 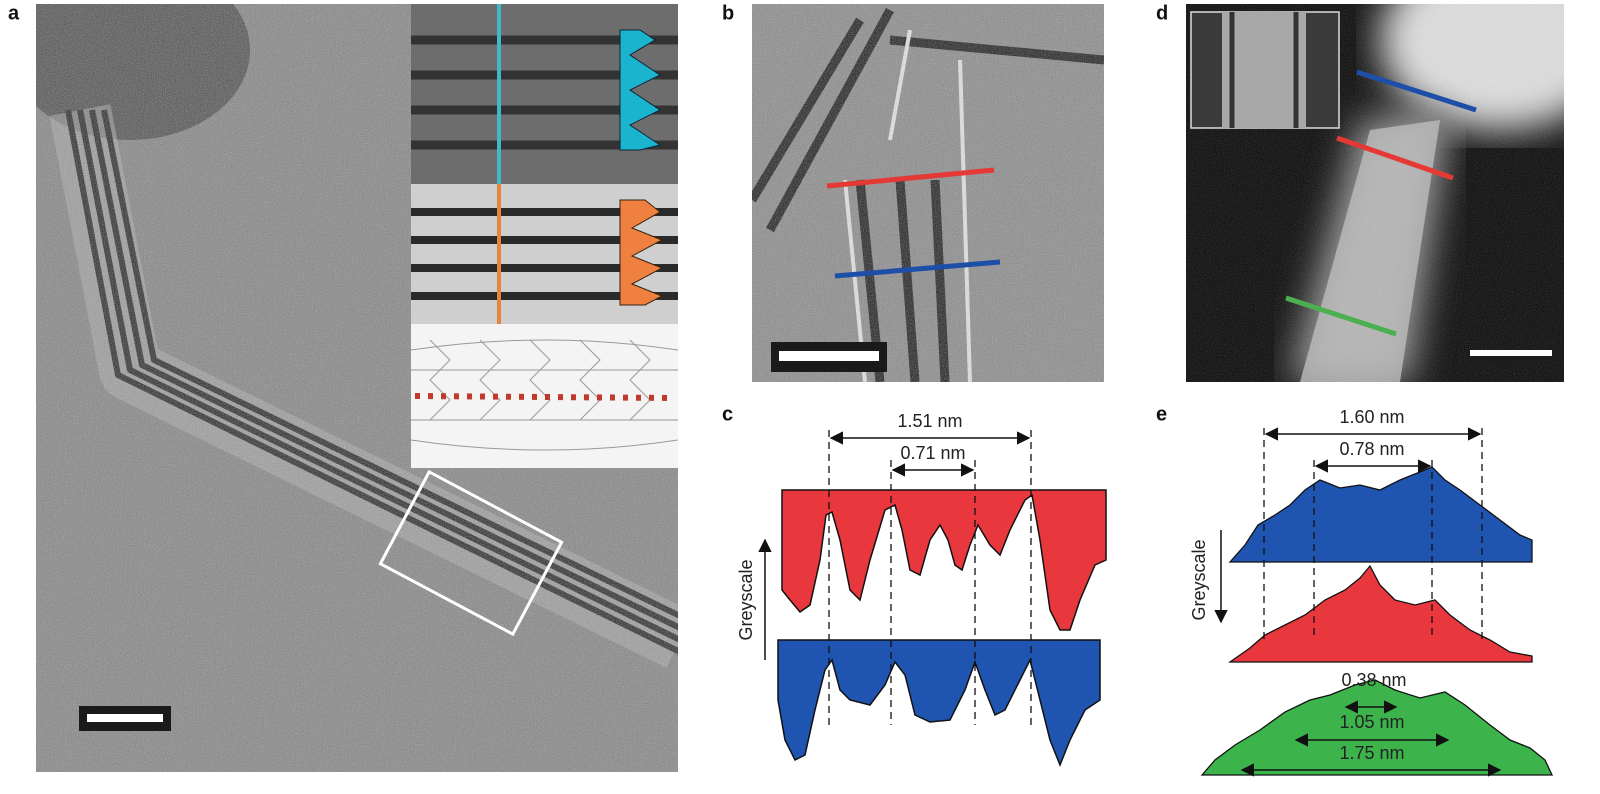 What do you see at coordinates (1371, 722) in the screenshot?
I see `measurement: 1.05 nm` at bounding box center [1371, 722].